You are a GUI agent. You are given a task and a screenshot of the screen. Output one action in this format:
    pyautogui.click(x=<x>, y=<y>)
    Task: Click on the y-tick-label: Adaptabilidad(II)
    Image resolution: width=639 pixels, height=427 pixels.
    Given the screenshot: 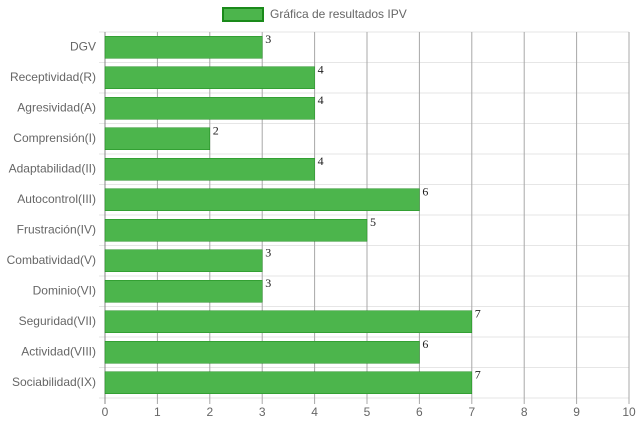 What is the action you would take?
    pyautogui.click(x=52, y=168)
    